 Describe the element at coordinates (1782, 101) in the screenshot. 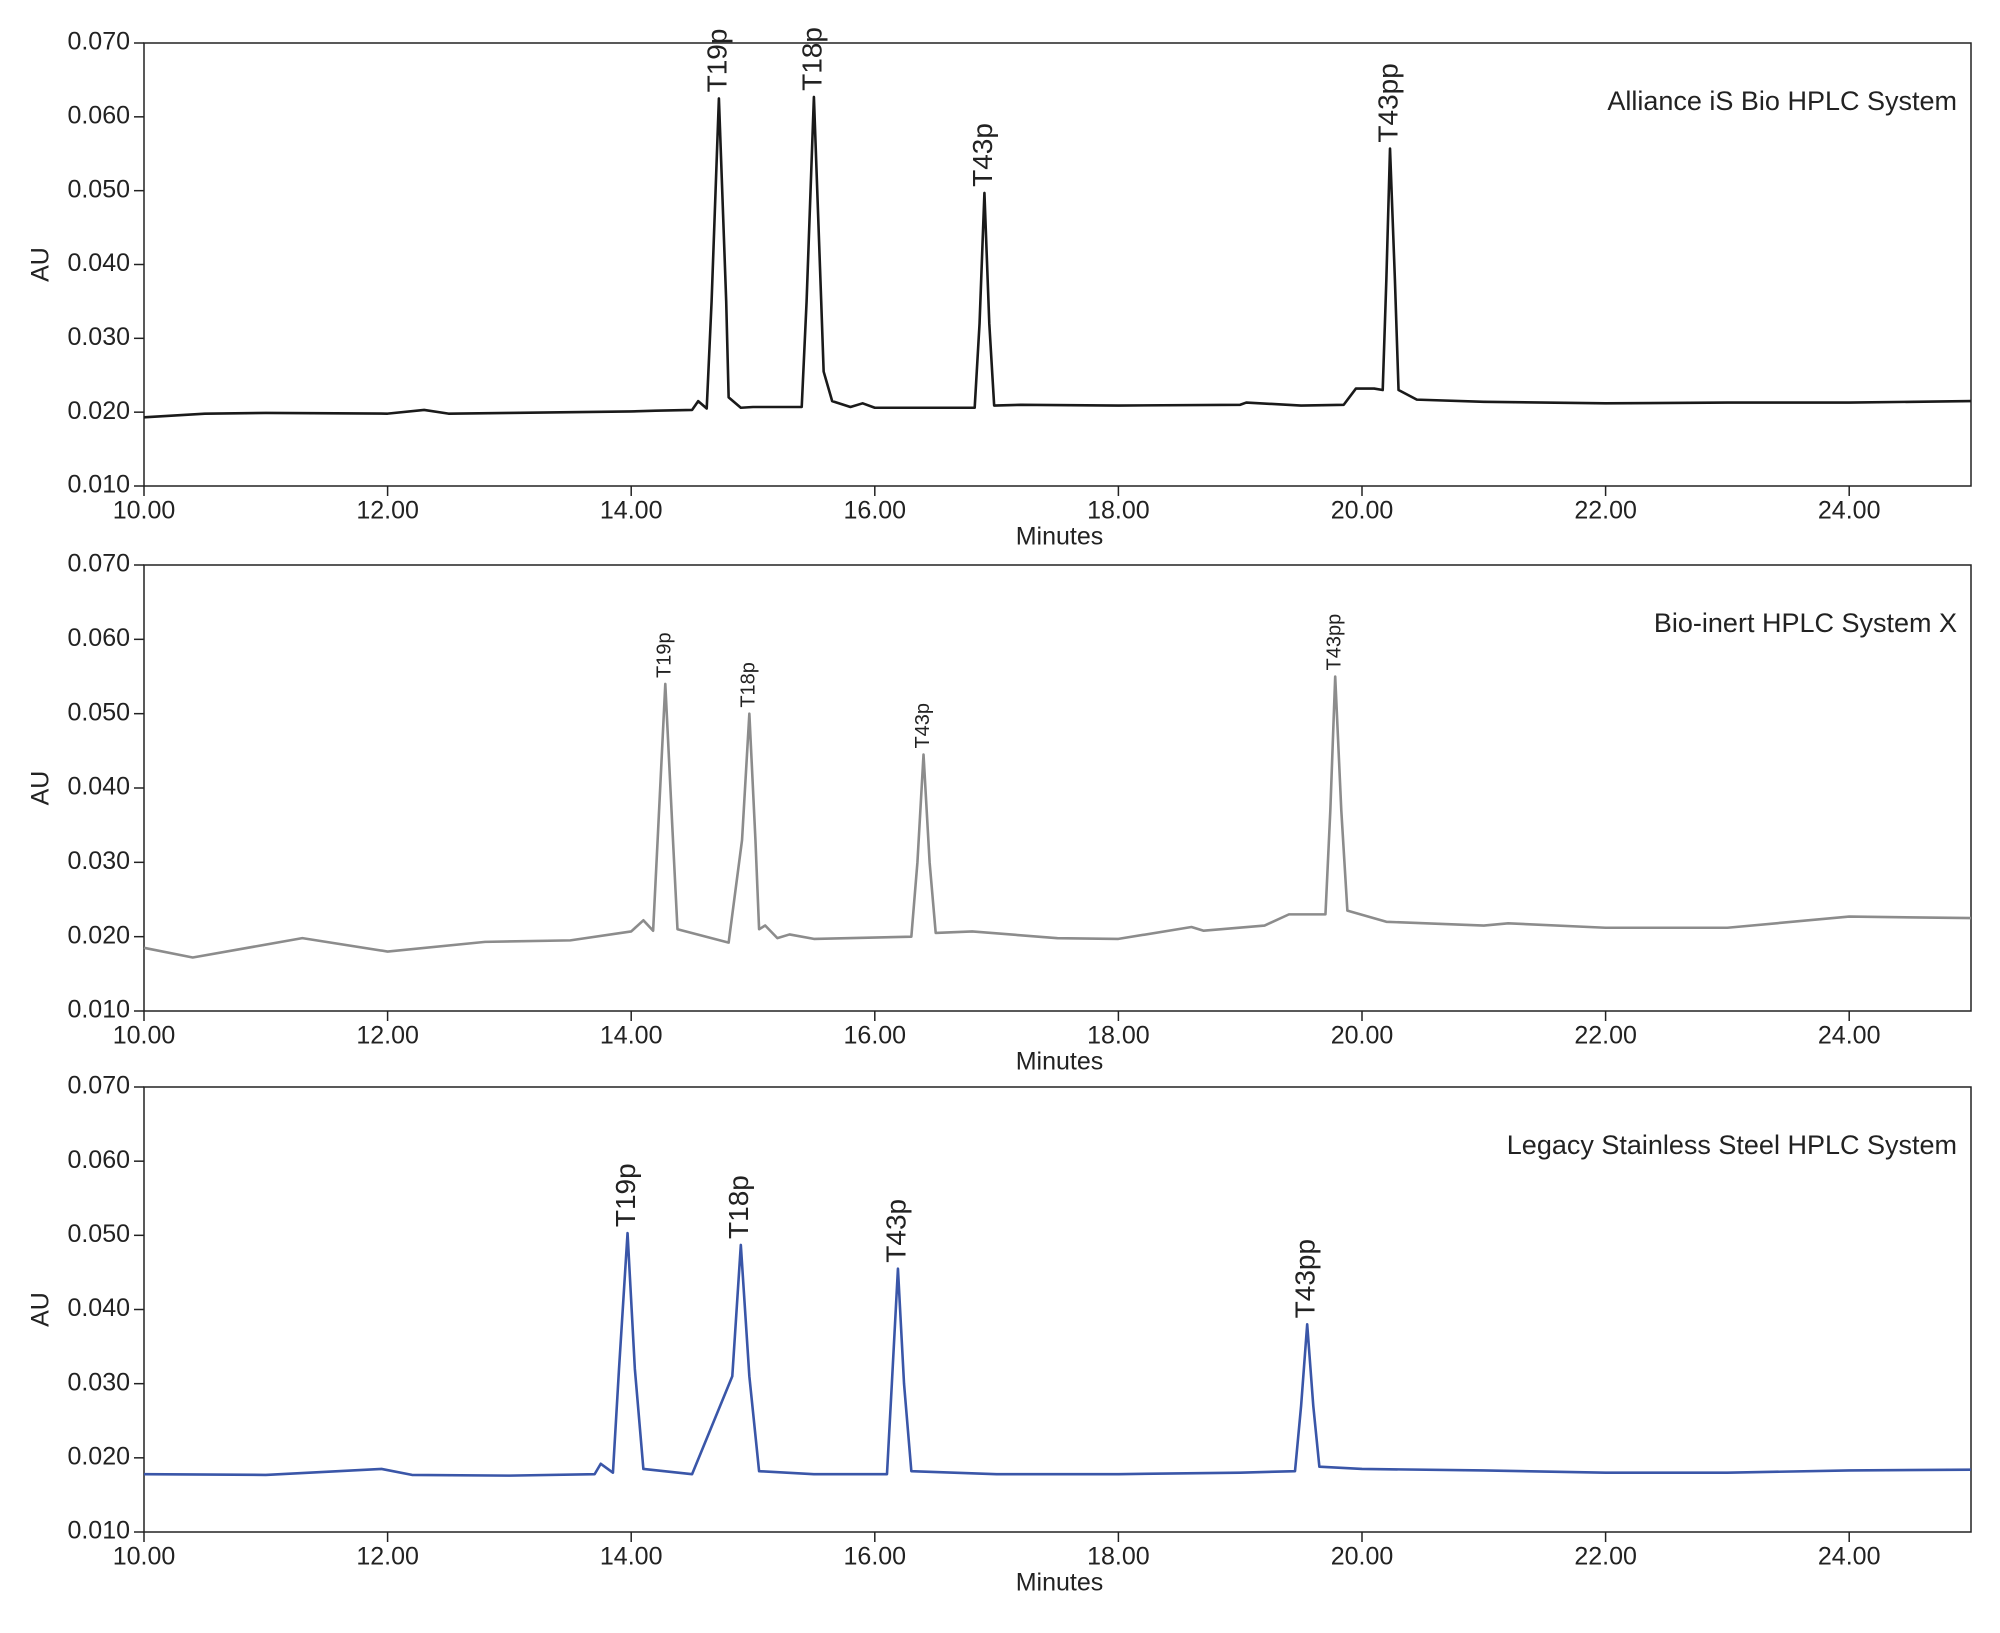

I see `panel-title: Alliance iS Bio HPLC System` at that location.